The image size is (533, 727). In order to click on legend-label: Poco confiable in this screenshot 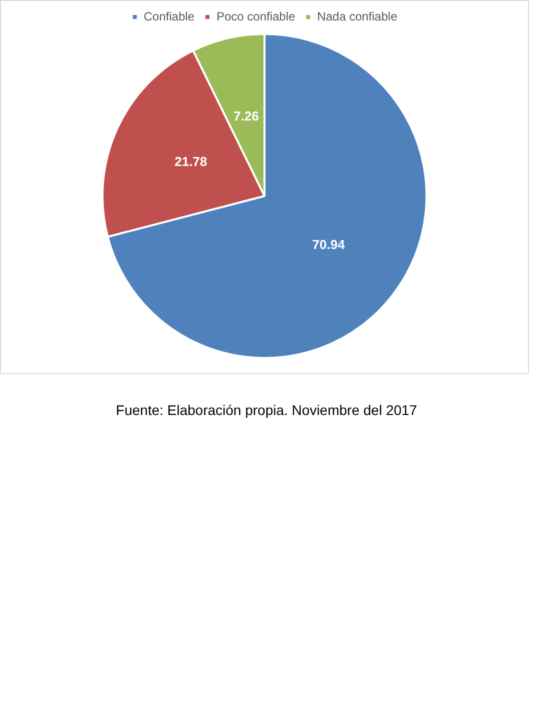, I will do `click(256, 16)`.